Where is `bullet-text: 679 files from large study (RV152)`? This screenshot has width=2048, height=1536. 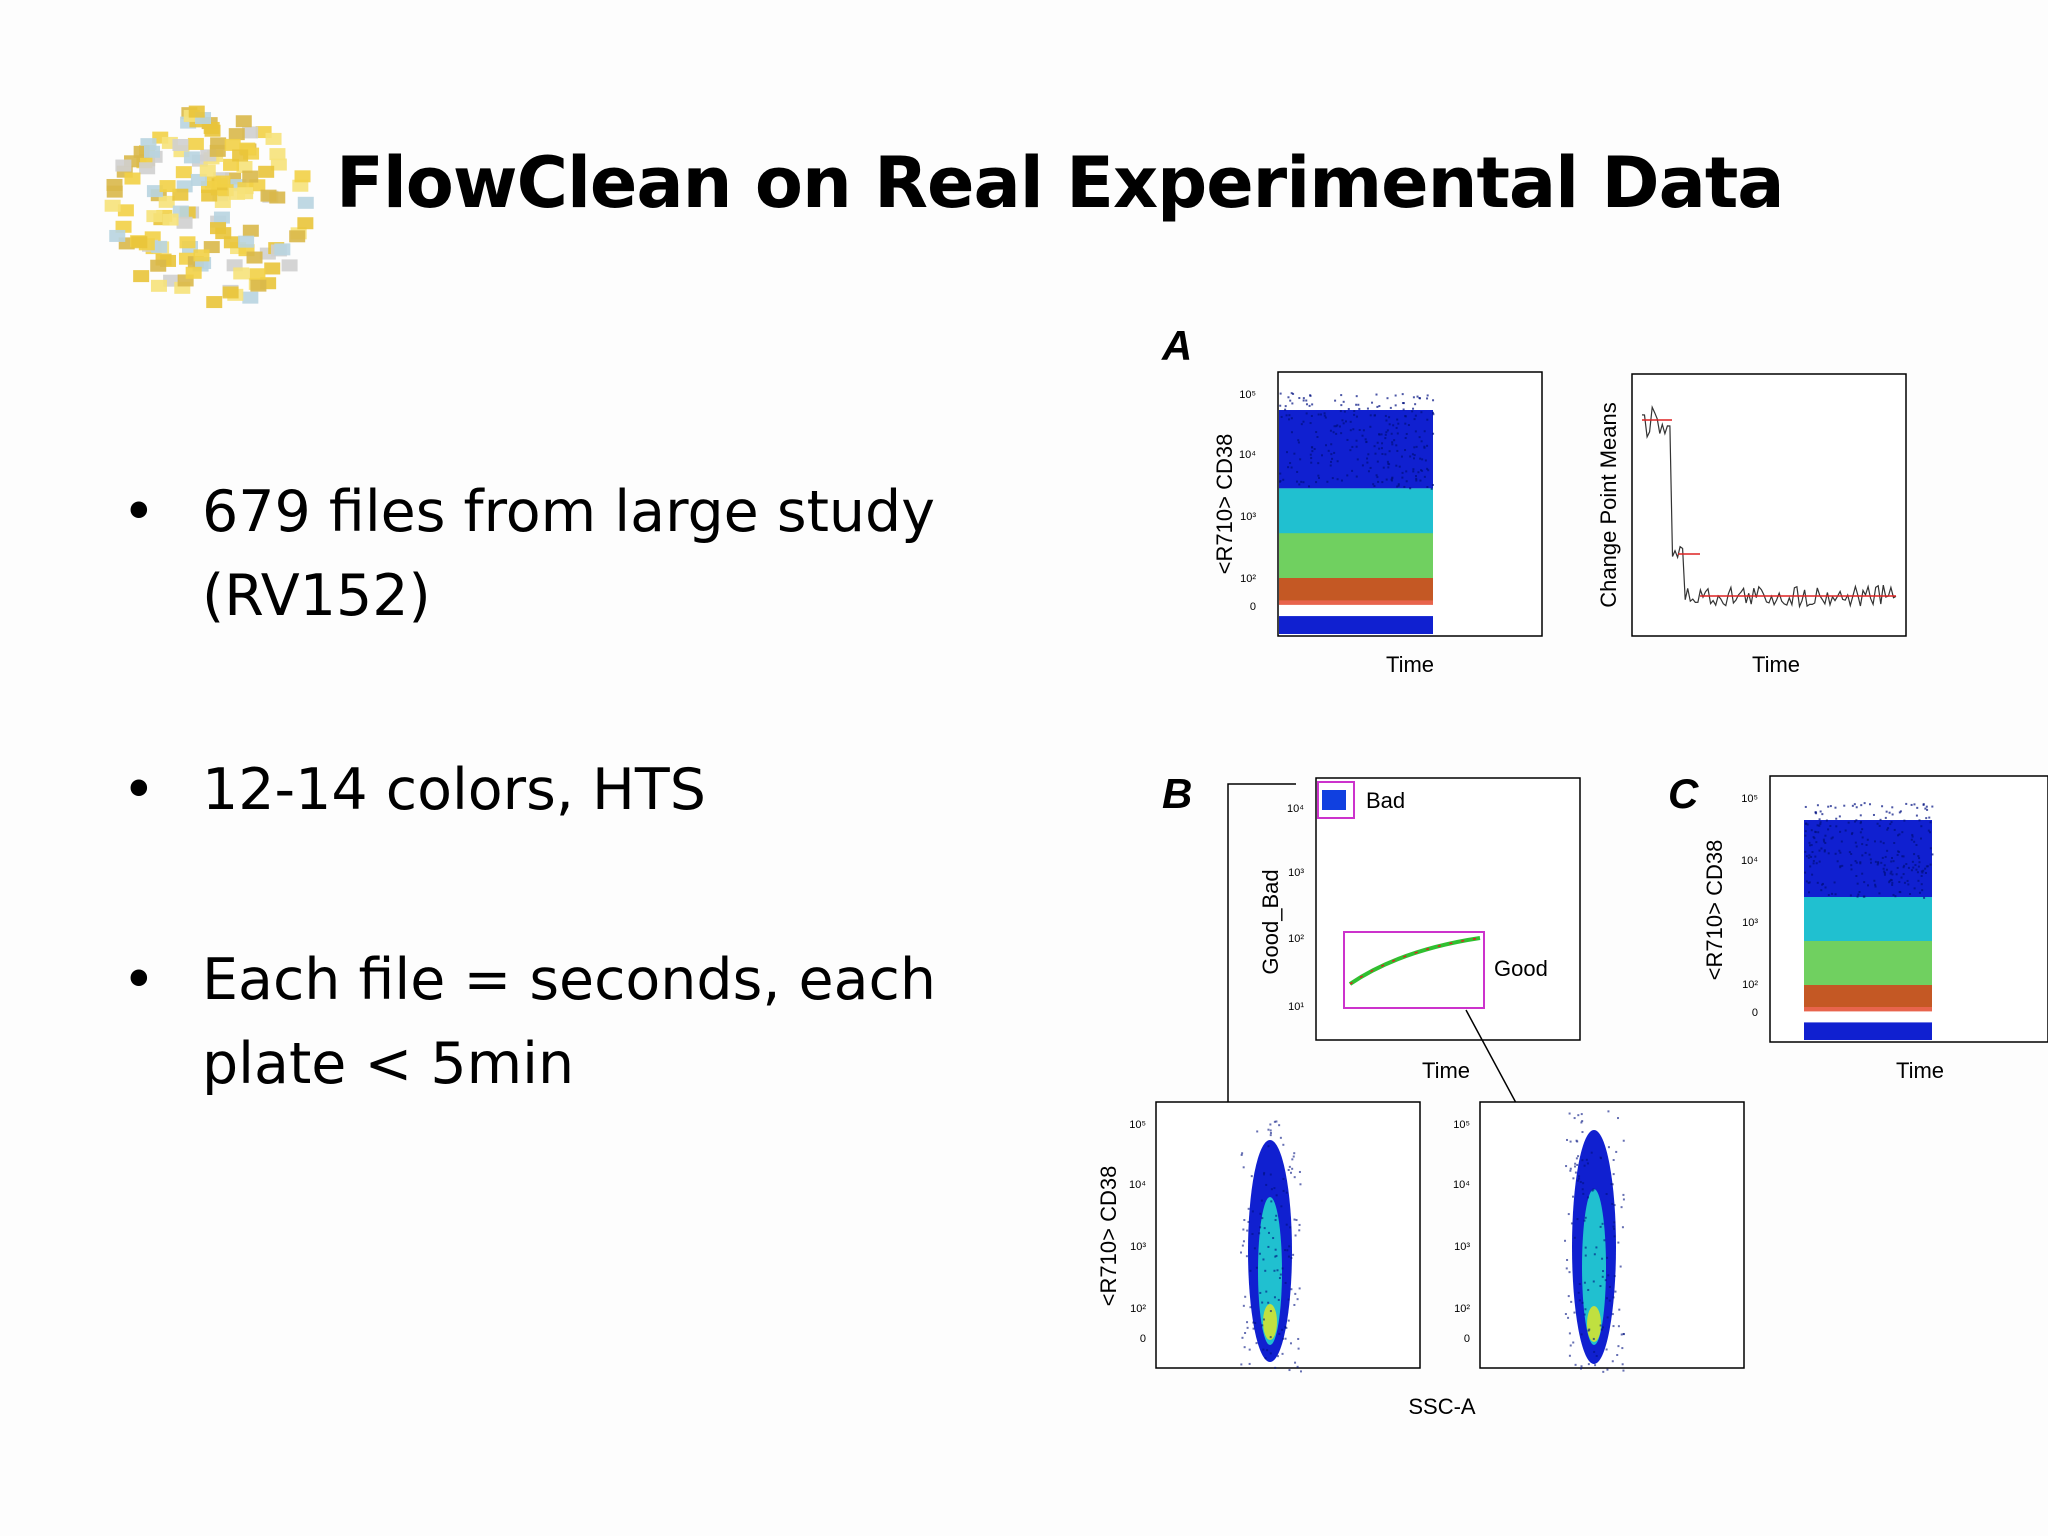
bullet-text: 679 files from large study (RV152) is located at coordinates (568, 554).